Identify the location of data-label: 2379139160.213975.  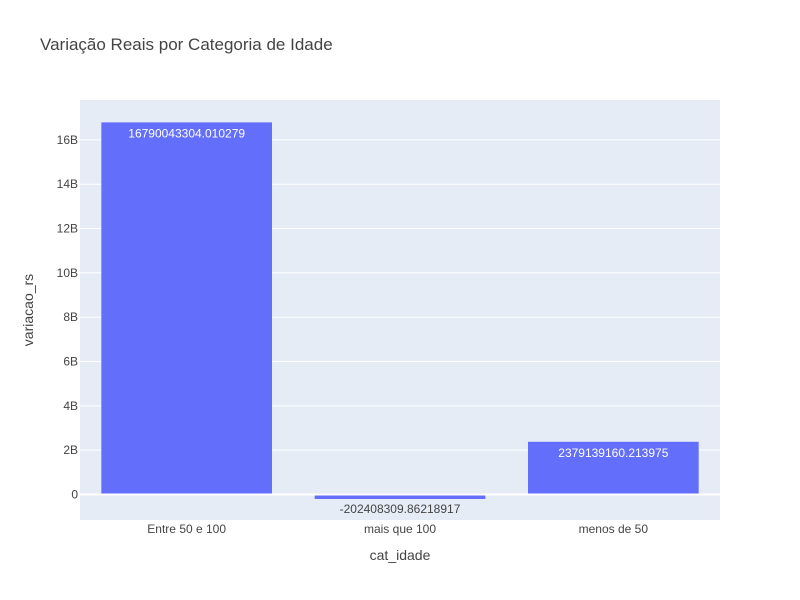
(613, 453).